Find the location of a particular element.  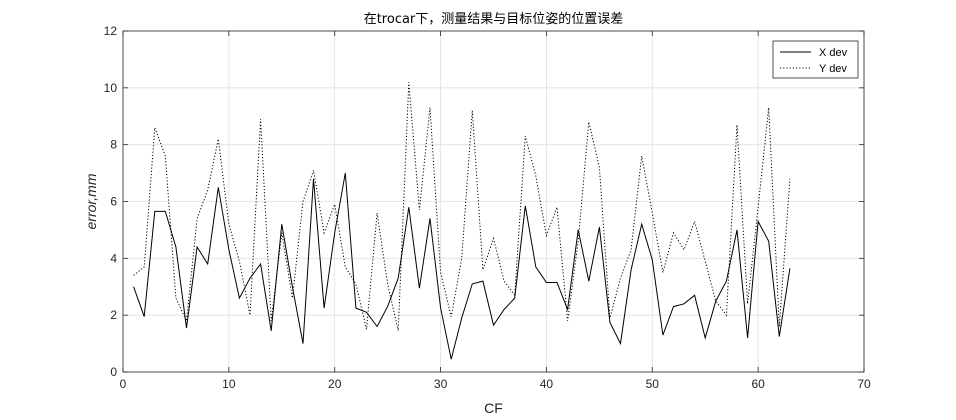

chart-title: 在trocar下，测量结果与目标位姿的位置误差 is located at coordinates (494, 19).